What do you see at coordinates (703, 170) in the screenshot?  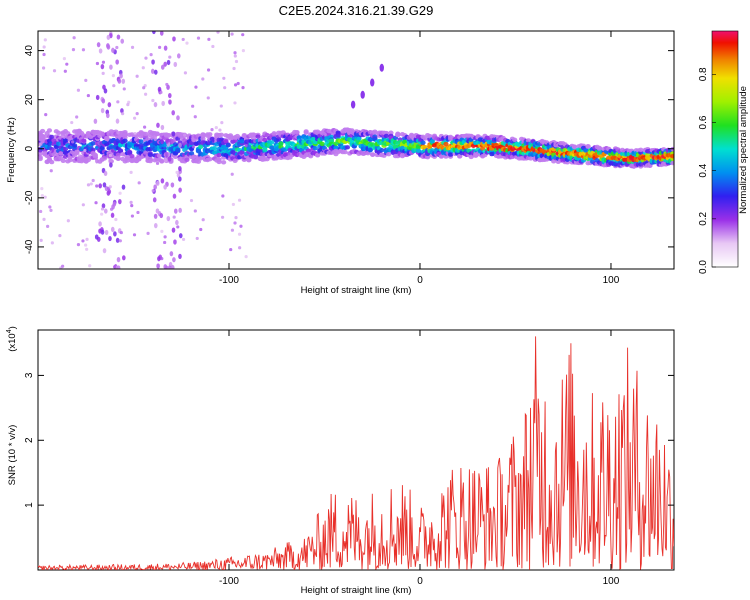 I see `colorbar-tick-label: 0.4` at bounding box center [703, 170].